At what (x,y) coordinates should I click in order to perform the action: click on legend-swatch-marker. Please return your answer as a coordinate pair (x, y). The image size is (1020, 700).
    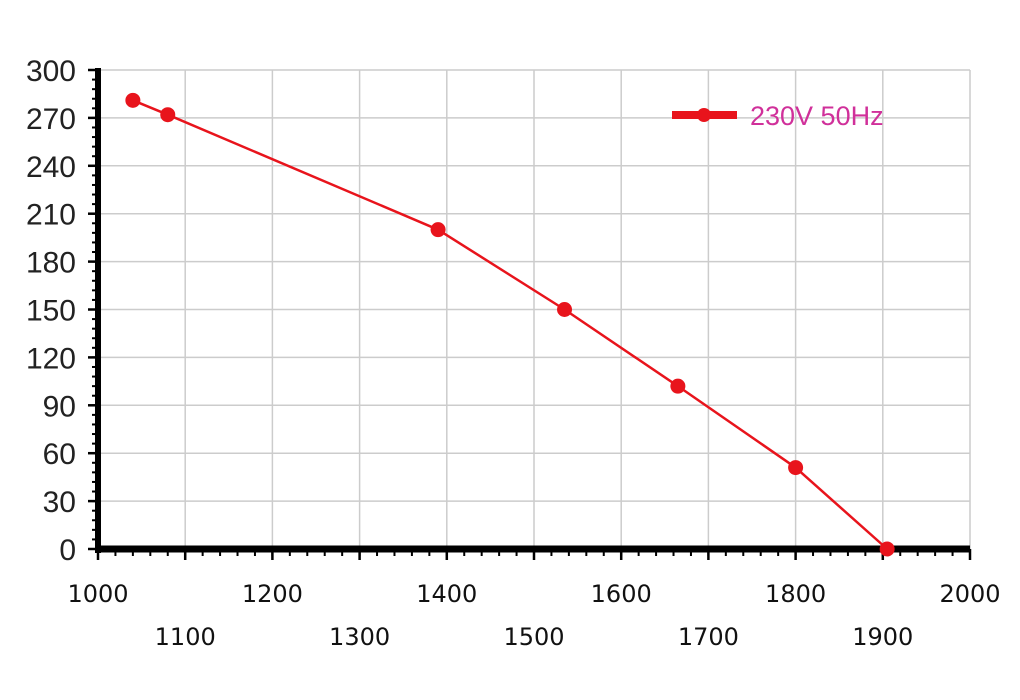
    Looking at the image, I should click on (704, 115).